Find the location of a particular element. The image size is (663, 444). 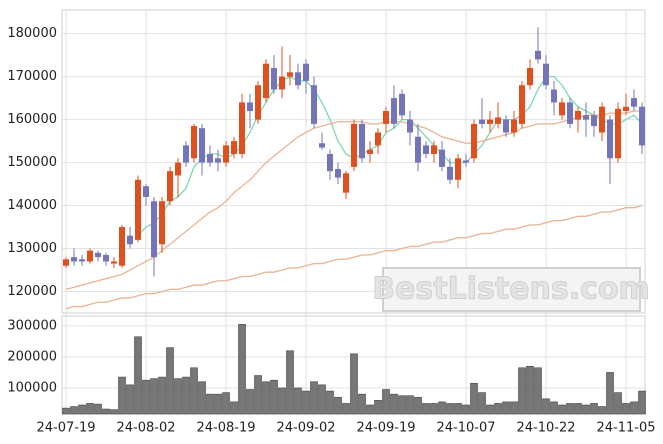

x-tick-label: 24-08-19 is located at coordinates (225, 428).